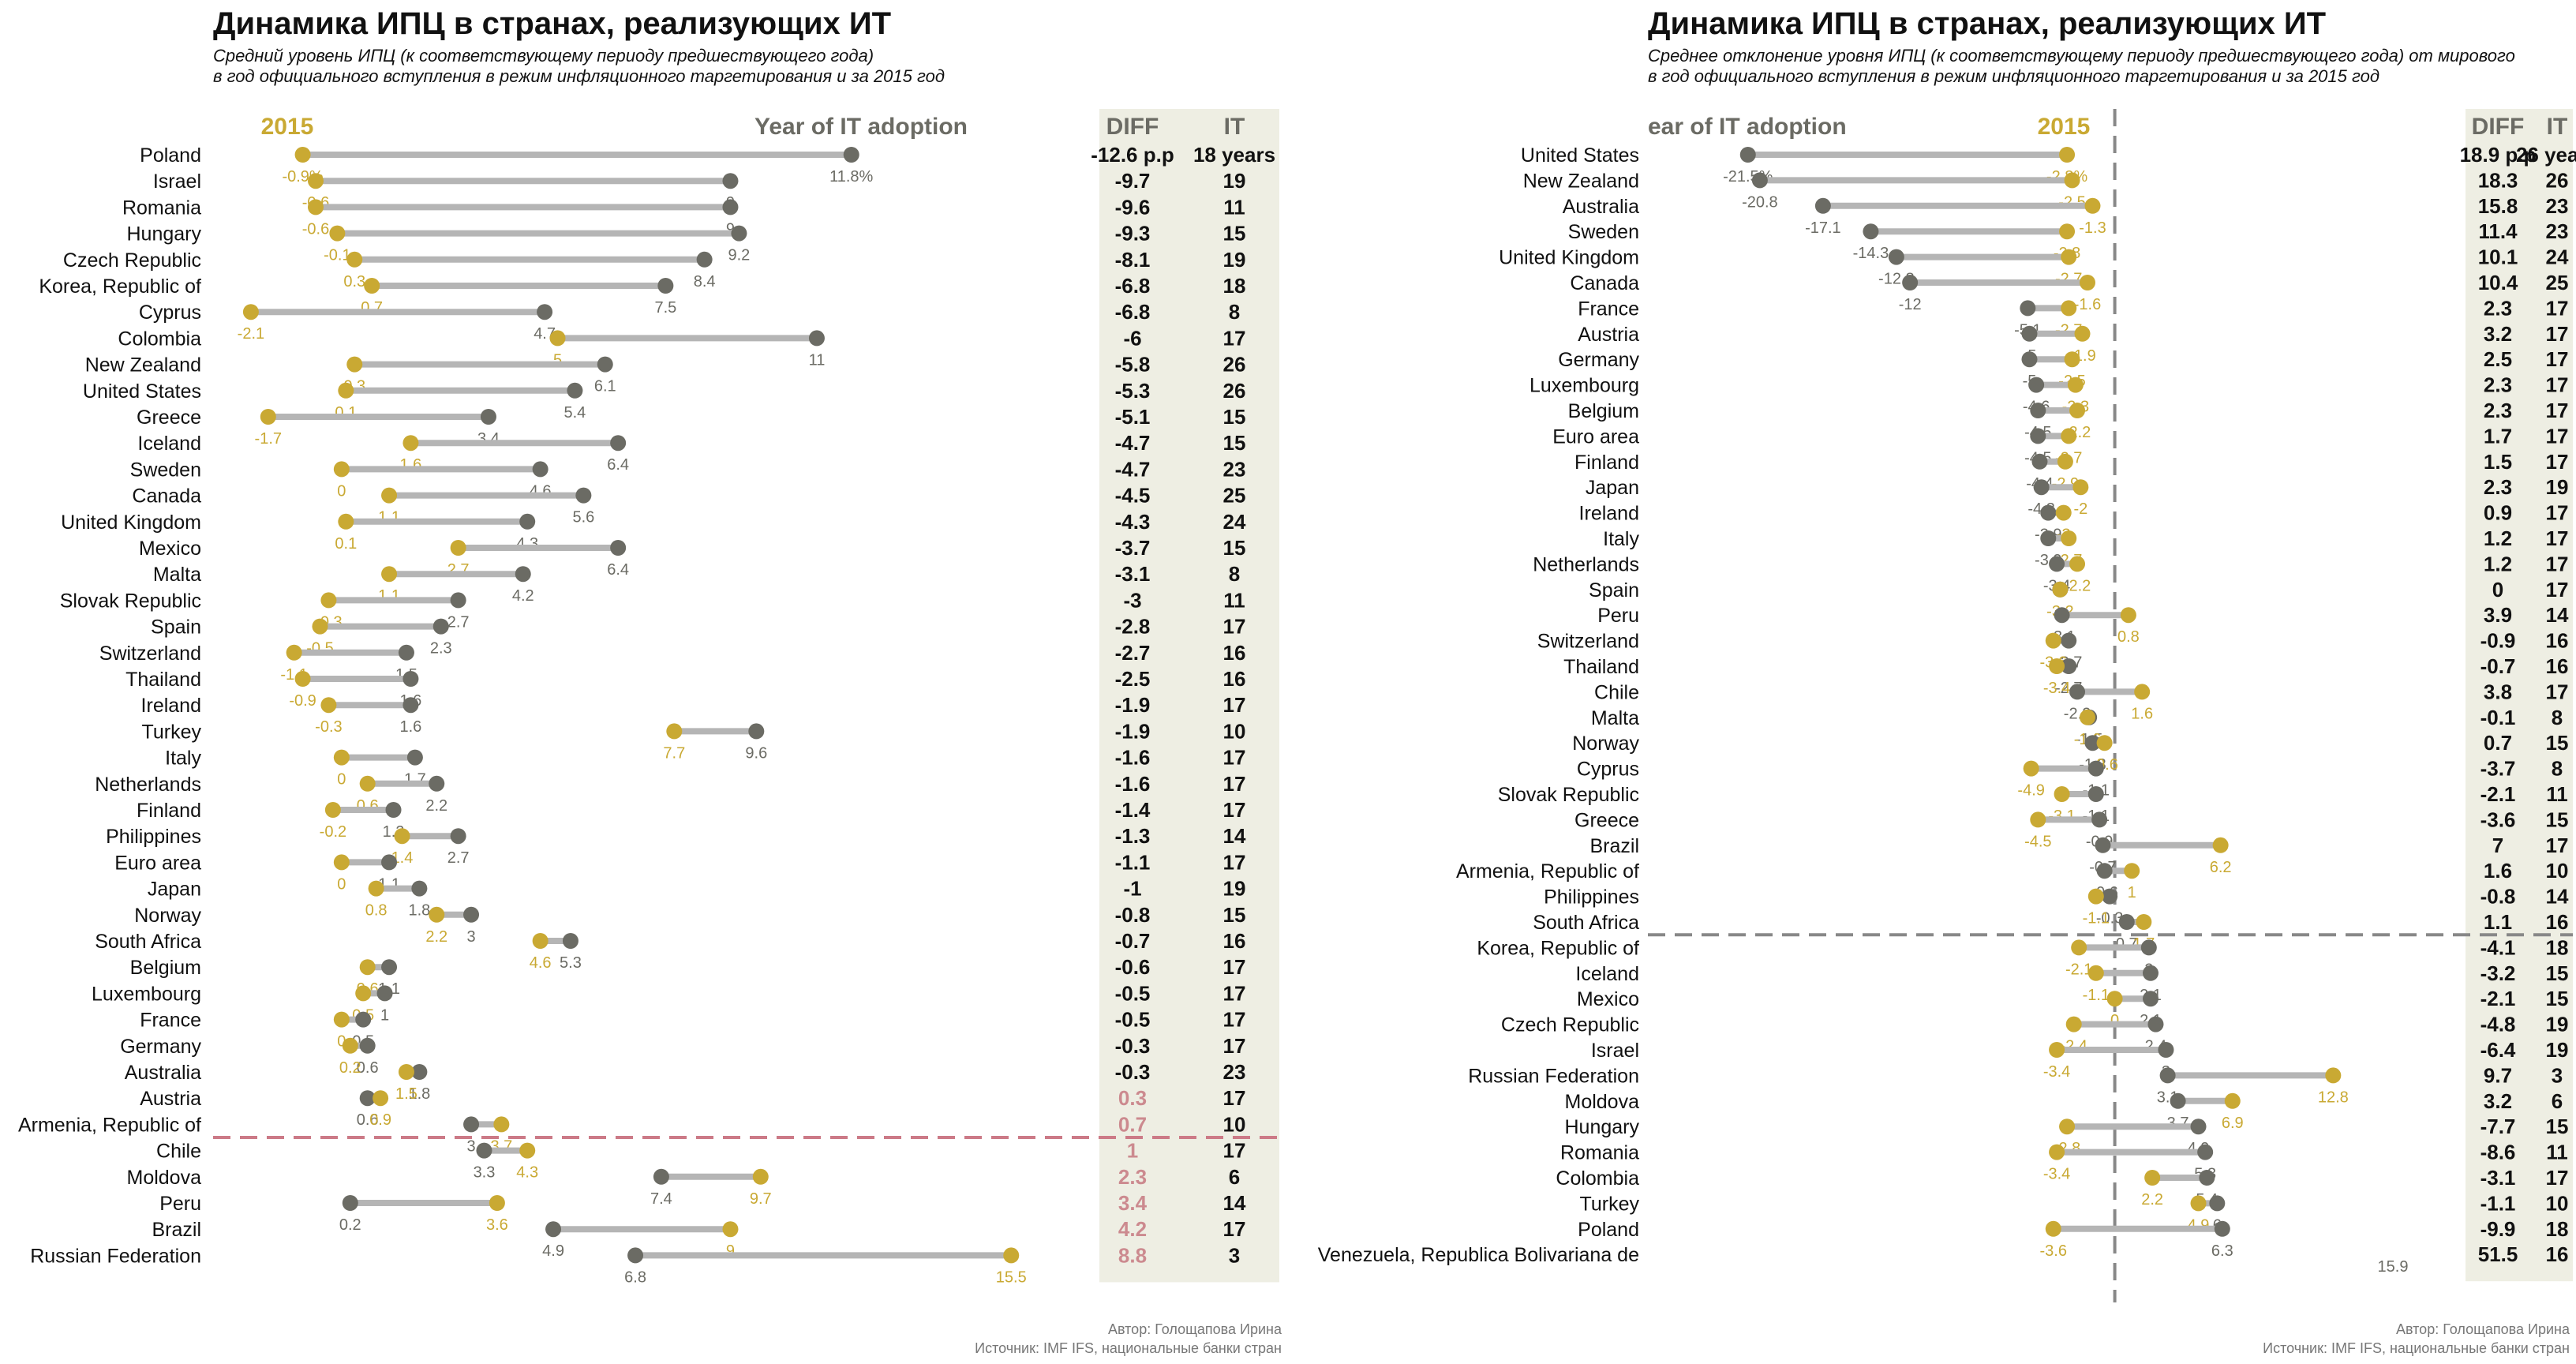 The height and width of the screenshot is (1364, 2576). I want to click on country-label: Hungary, so click(1602, 1127).